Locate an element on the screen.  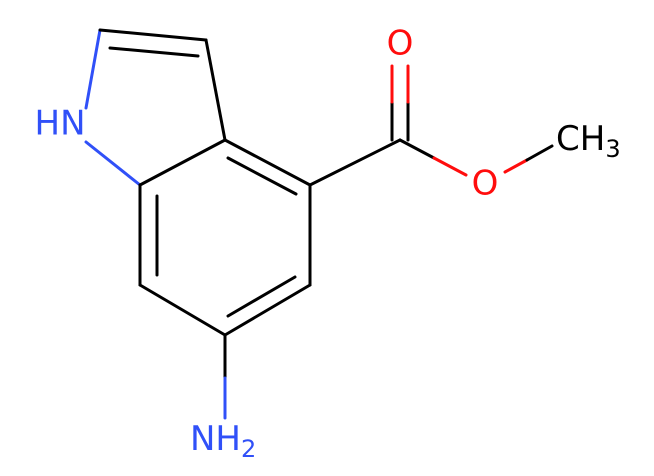
atom-label-subscript: 2 is located at coordinates (248, 449).